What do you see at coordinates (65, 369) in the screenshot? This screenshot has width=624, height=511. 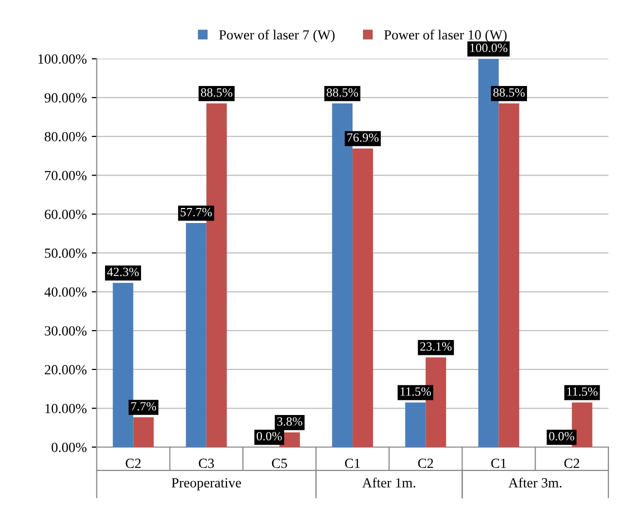 I see `y-tick-label: 20.00%` at bounding box center [65, 369].